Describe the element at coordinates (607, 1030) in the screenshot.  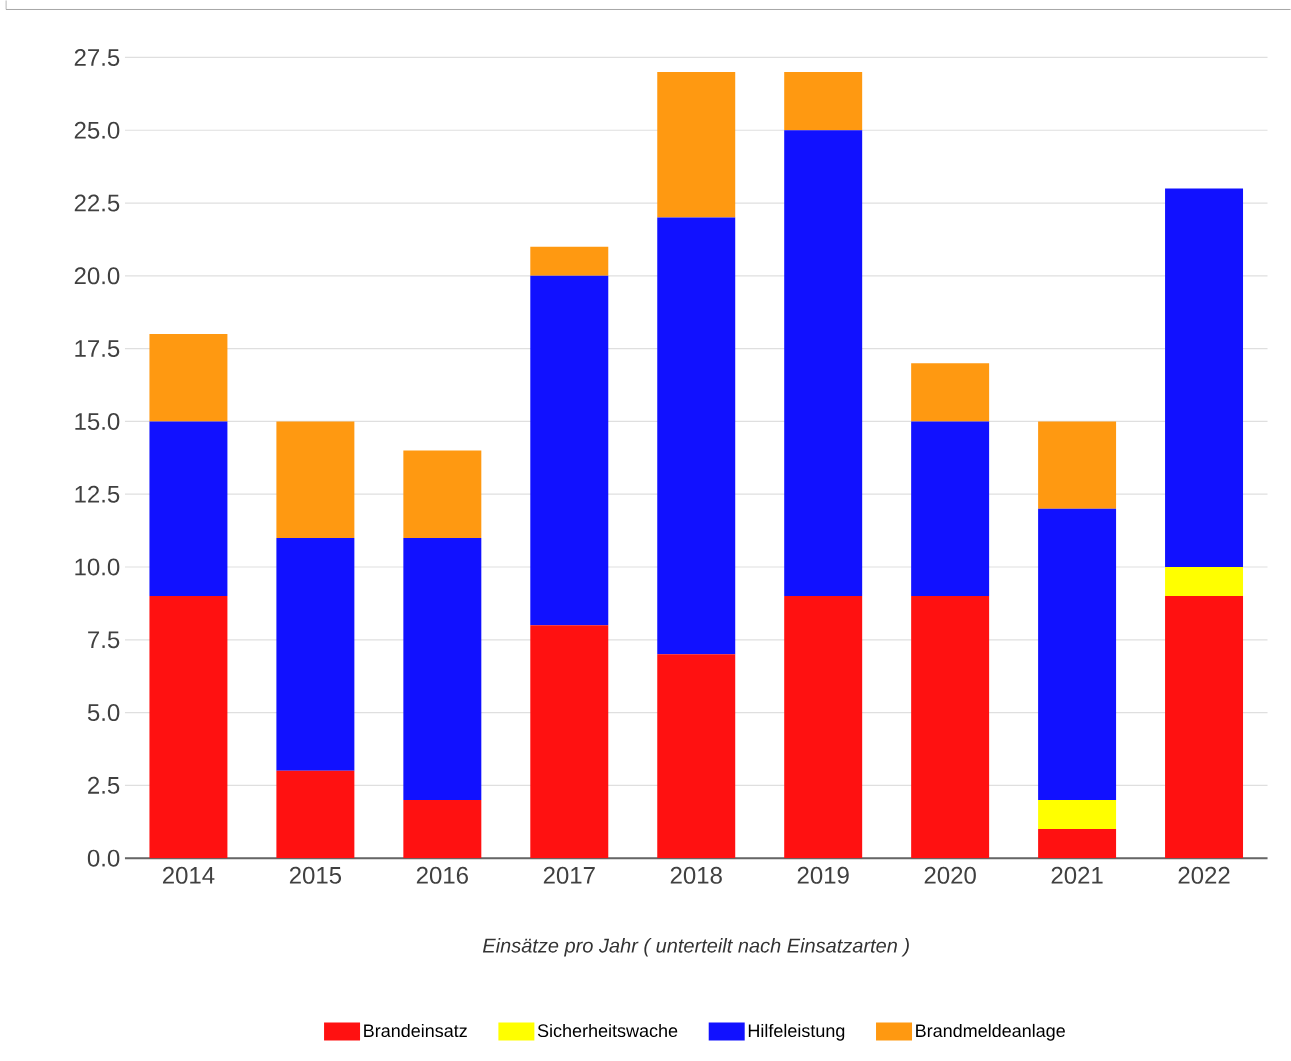
I see `legend-label: Sicherheitswache` at that location.